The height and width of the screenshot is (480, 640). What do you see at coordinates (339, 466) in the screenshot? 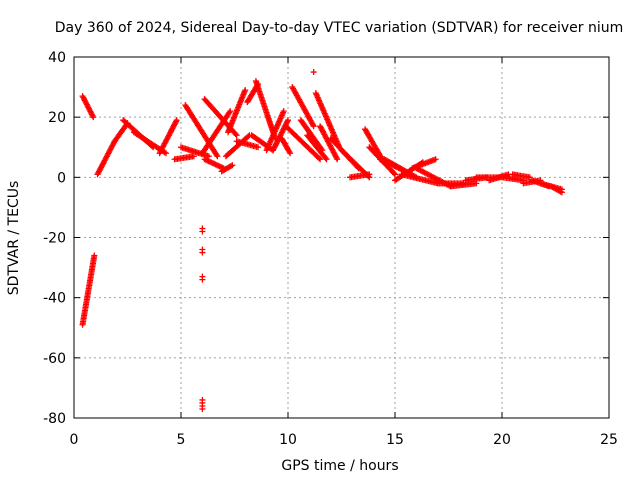
I see `x-axis-label: GPS time / hours` at bounding box center [339, 466].